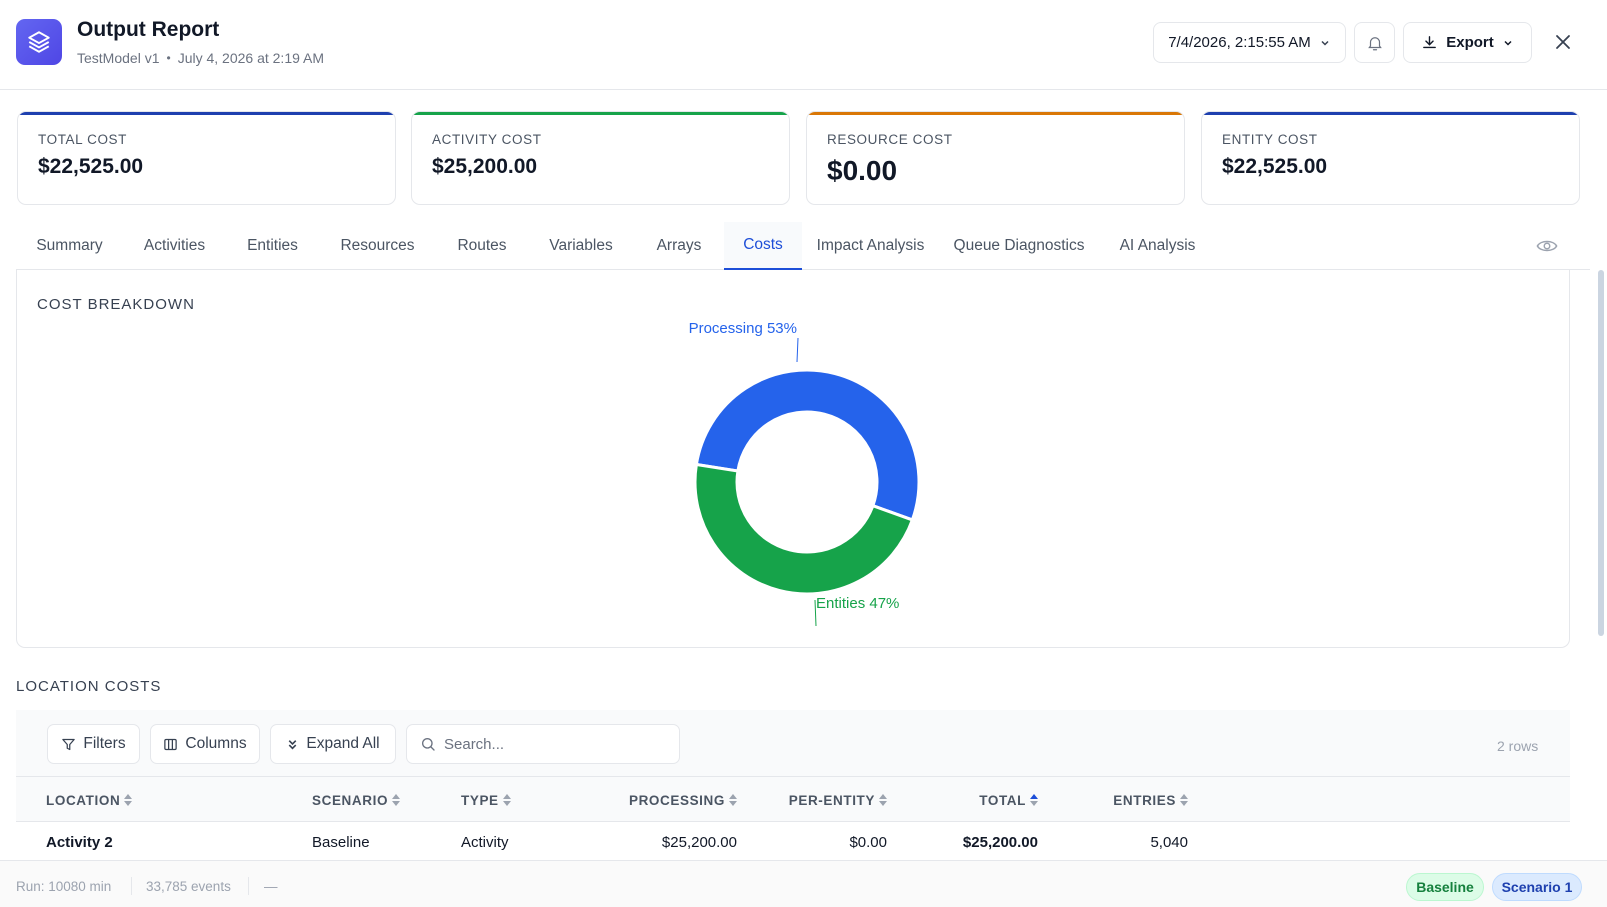  Describe the element at coordinates (271, 886) in the screenshot. I see `footer-dash: —` at that location.